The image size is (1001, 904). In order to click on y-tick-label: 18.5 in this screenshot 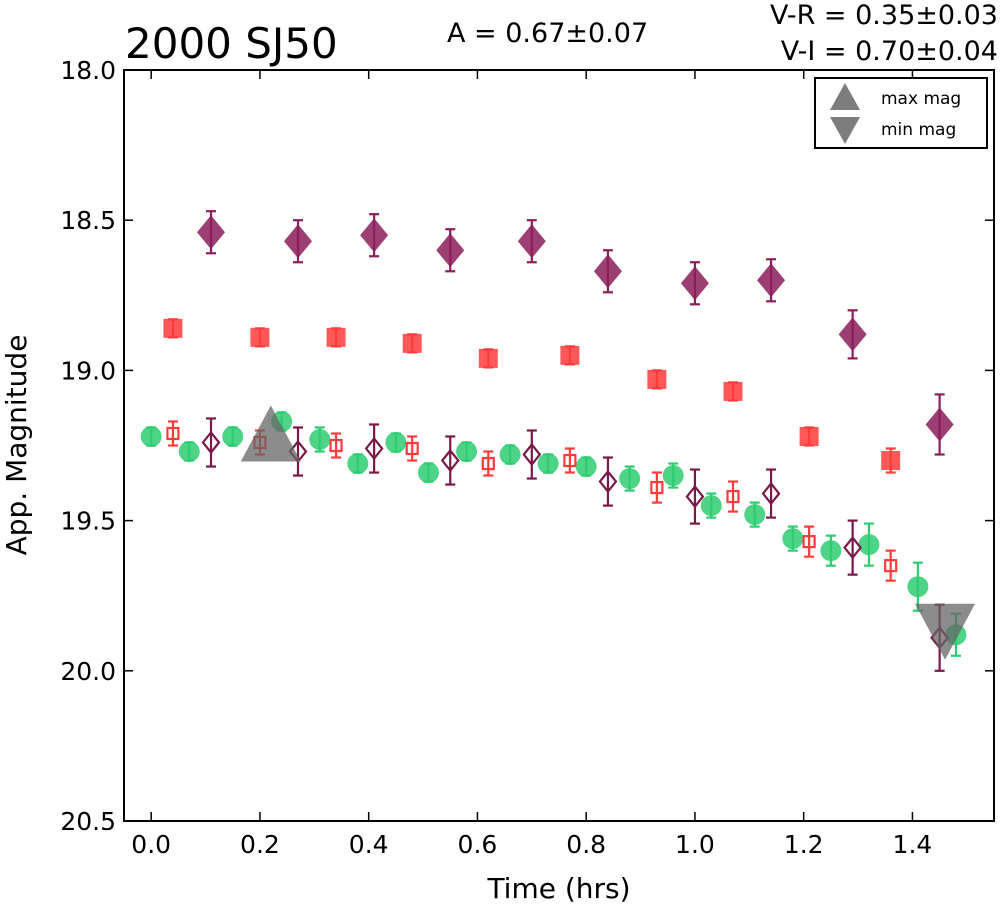, I will do `click(88, 220)`.